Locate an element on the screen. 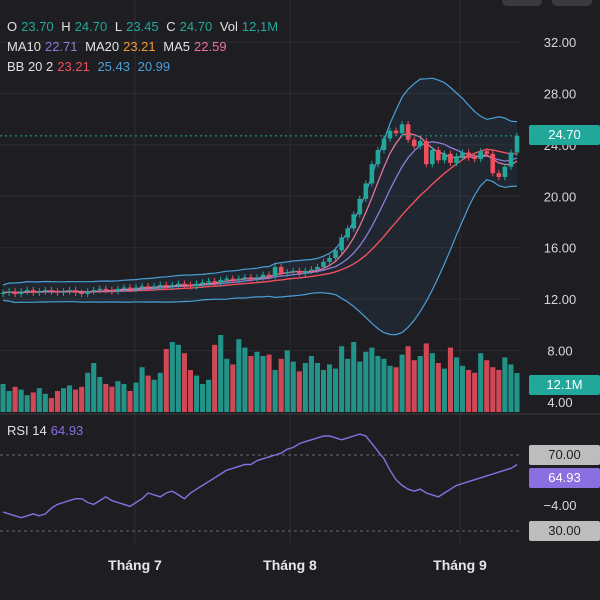  rsi-value-tag: 64.93 is located at coordinates (564, 478).